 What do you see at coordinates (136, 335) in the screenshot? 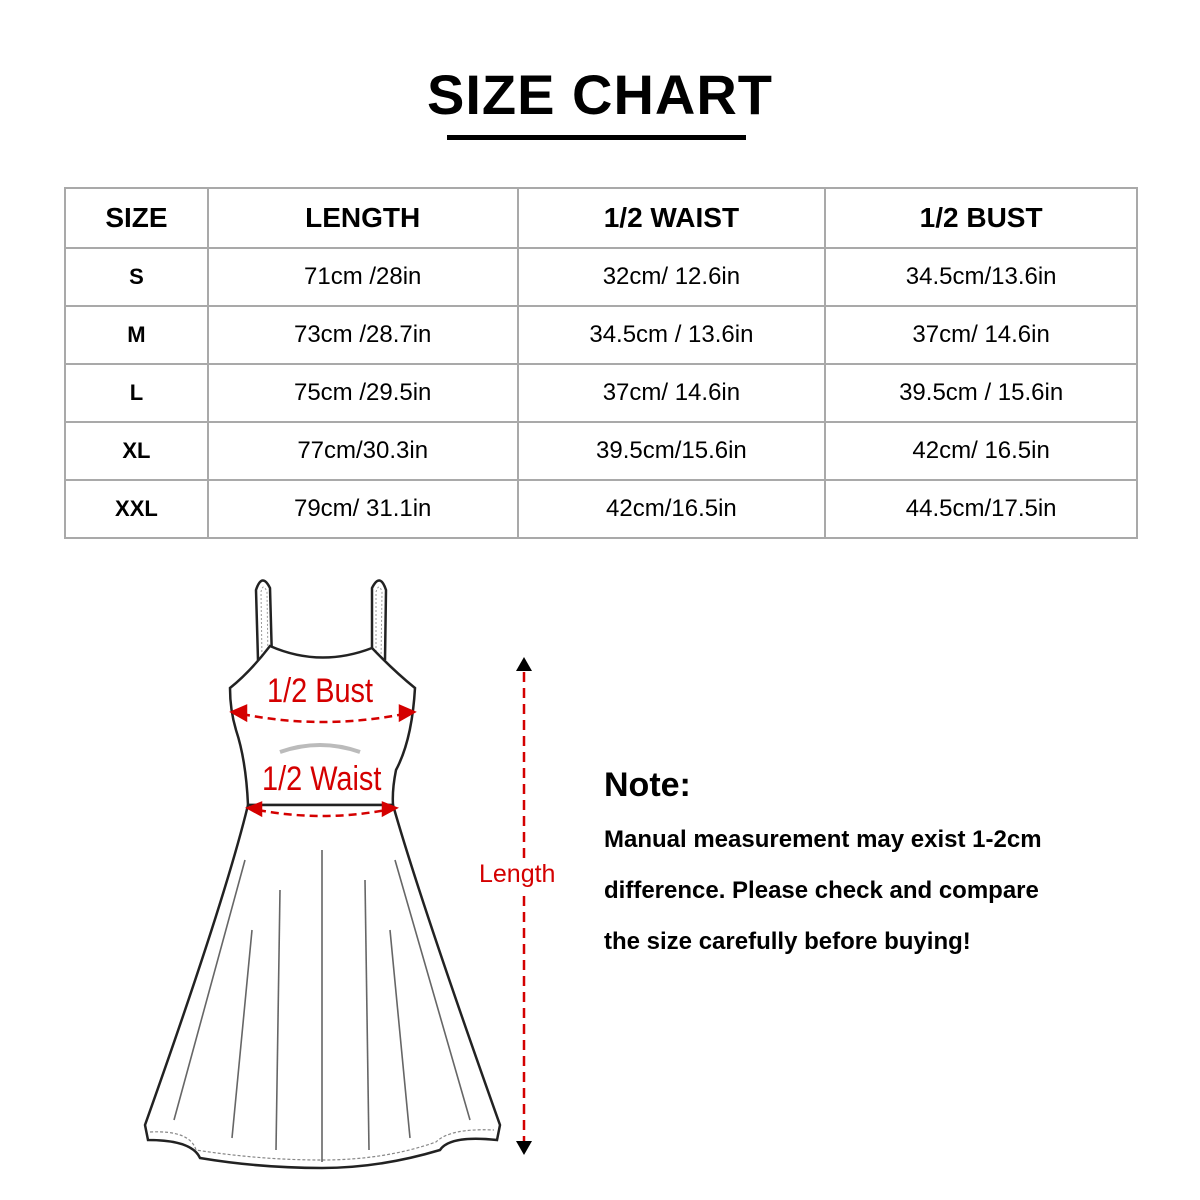
I see `size-cell: M` at bounding box center [136, 335].